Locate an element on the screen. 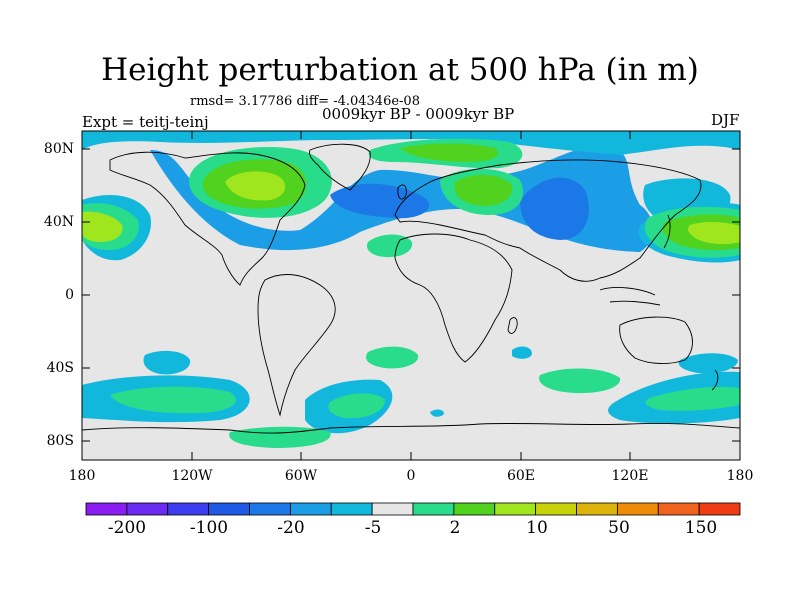 This screenshot has width=800, height=600. colorbar-label: 150 is located at coordinates (701, 528).